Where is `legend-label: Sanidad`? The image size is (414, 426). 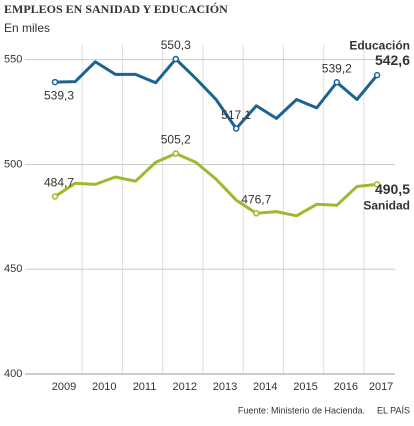 legend-label: Sanidad is located at coordinates (386, 206).